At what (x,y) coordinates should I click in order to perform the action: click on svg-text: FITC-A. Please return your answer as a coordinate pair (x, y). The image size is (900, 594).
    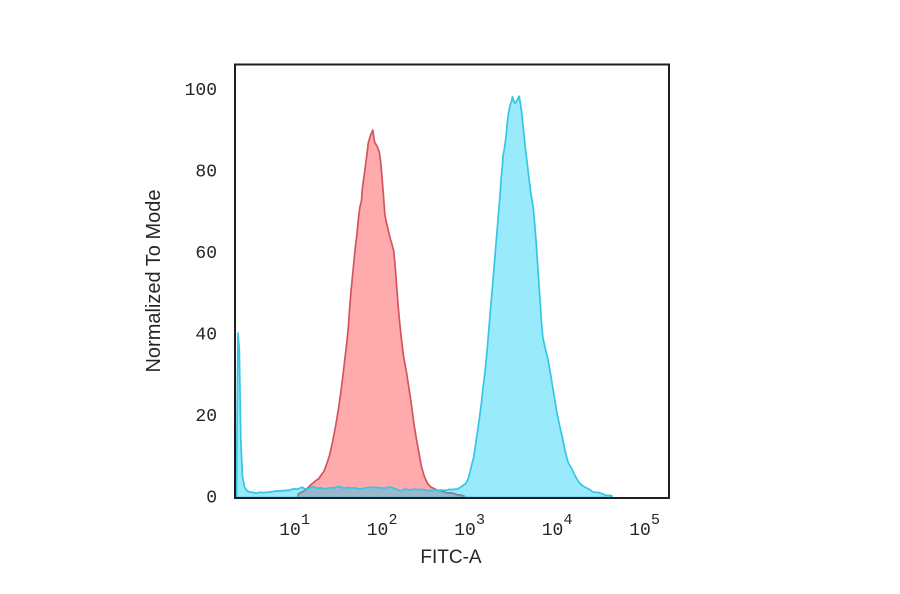
    Looking at the image, I should click on (451, 557).